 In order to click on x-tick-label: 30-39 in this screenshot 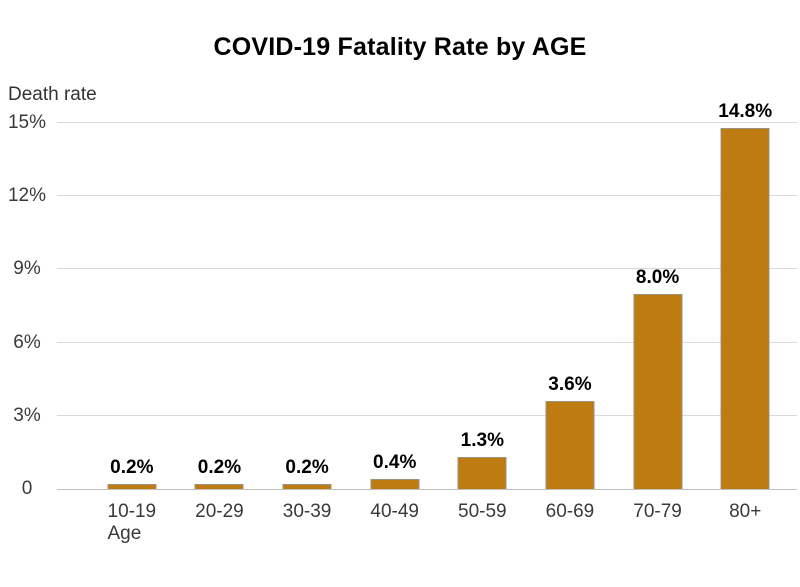, I will do `click(307, 511)`.